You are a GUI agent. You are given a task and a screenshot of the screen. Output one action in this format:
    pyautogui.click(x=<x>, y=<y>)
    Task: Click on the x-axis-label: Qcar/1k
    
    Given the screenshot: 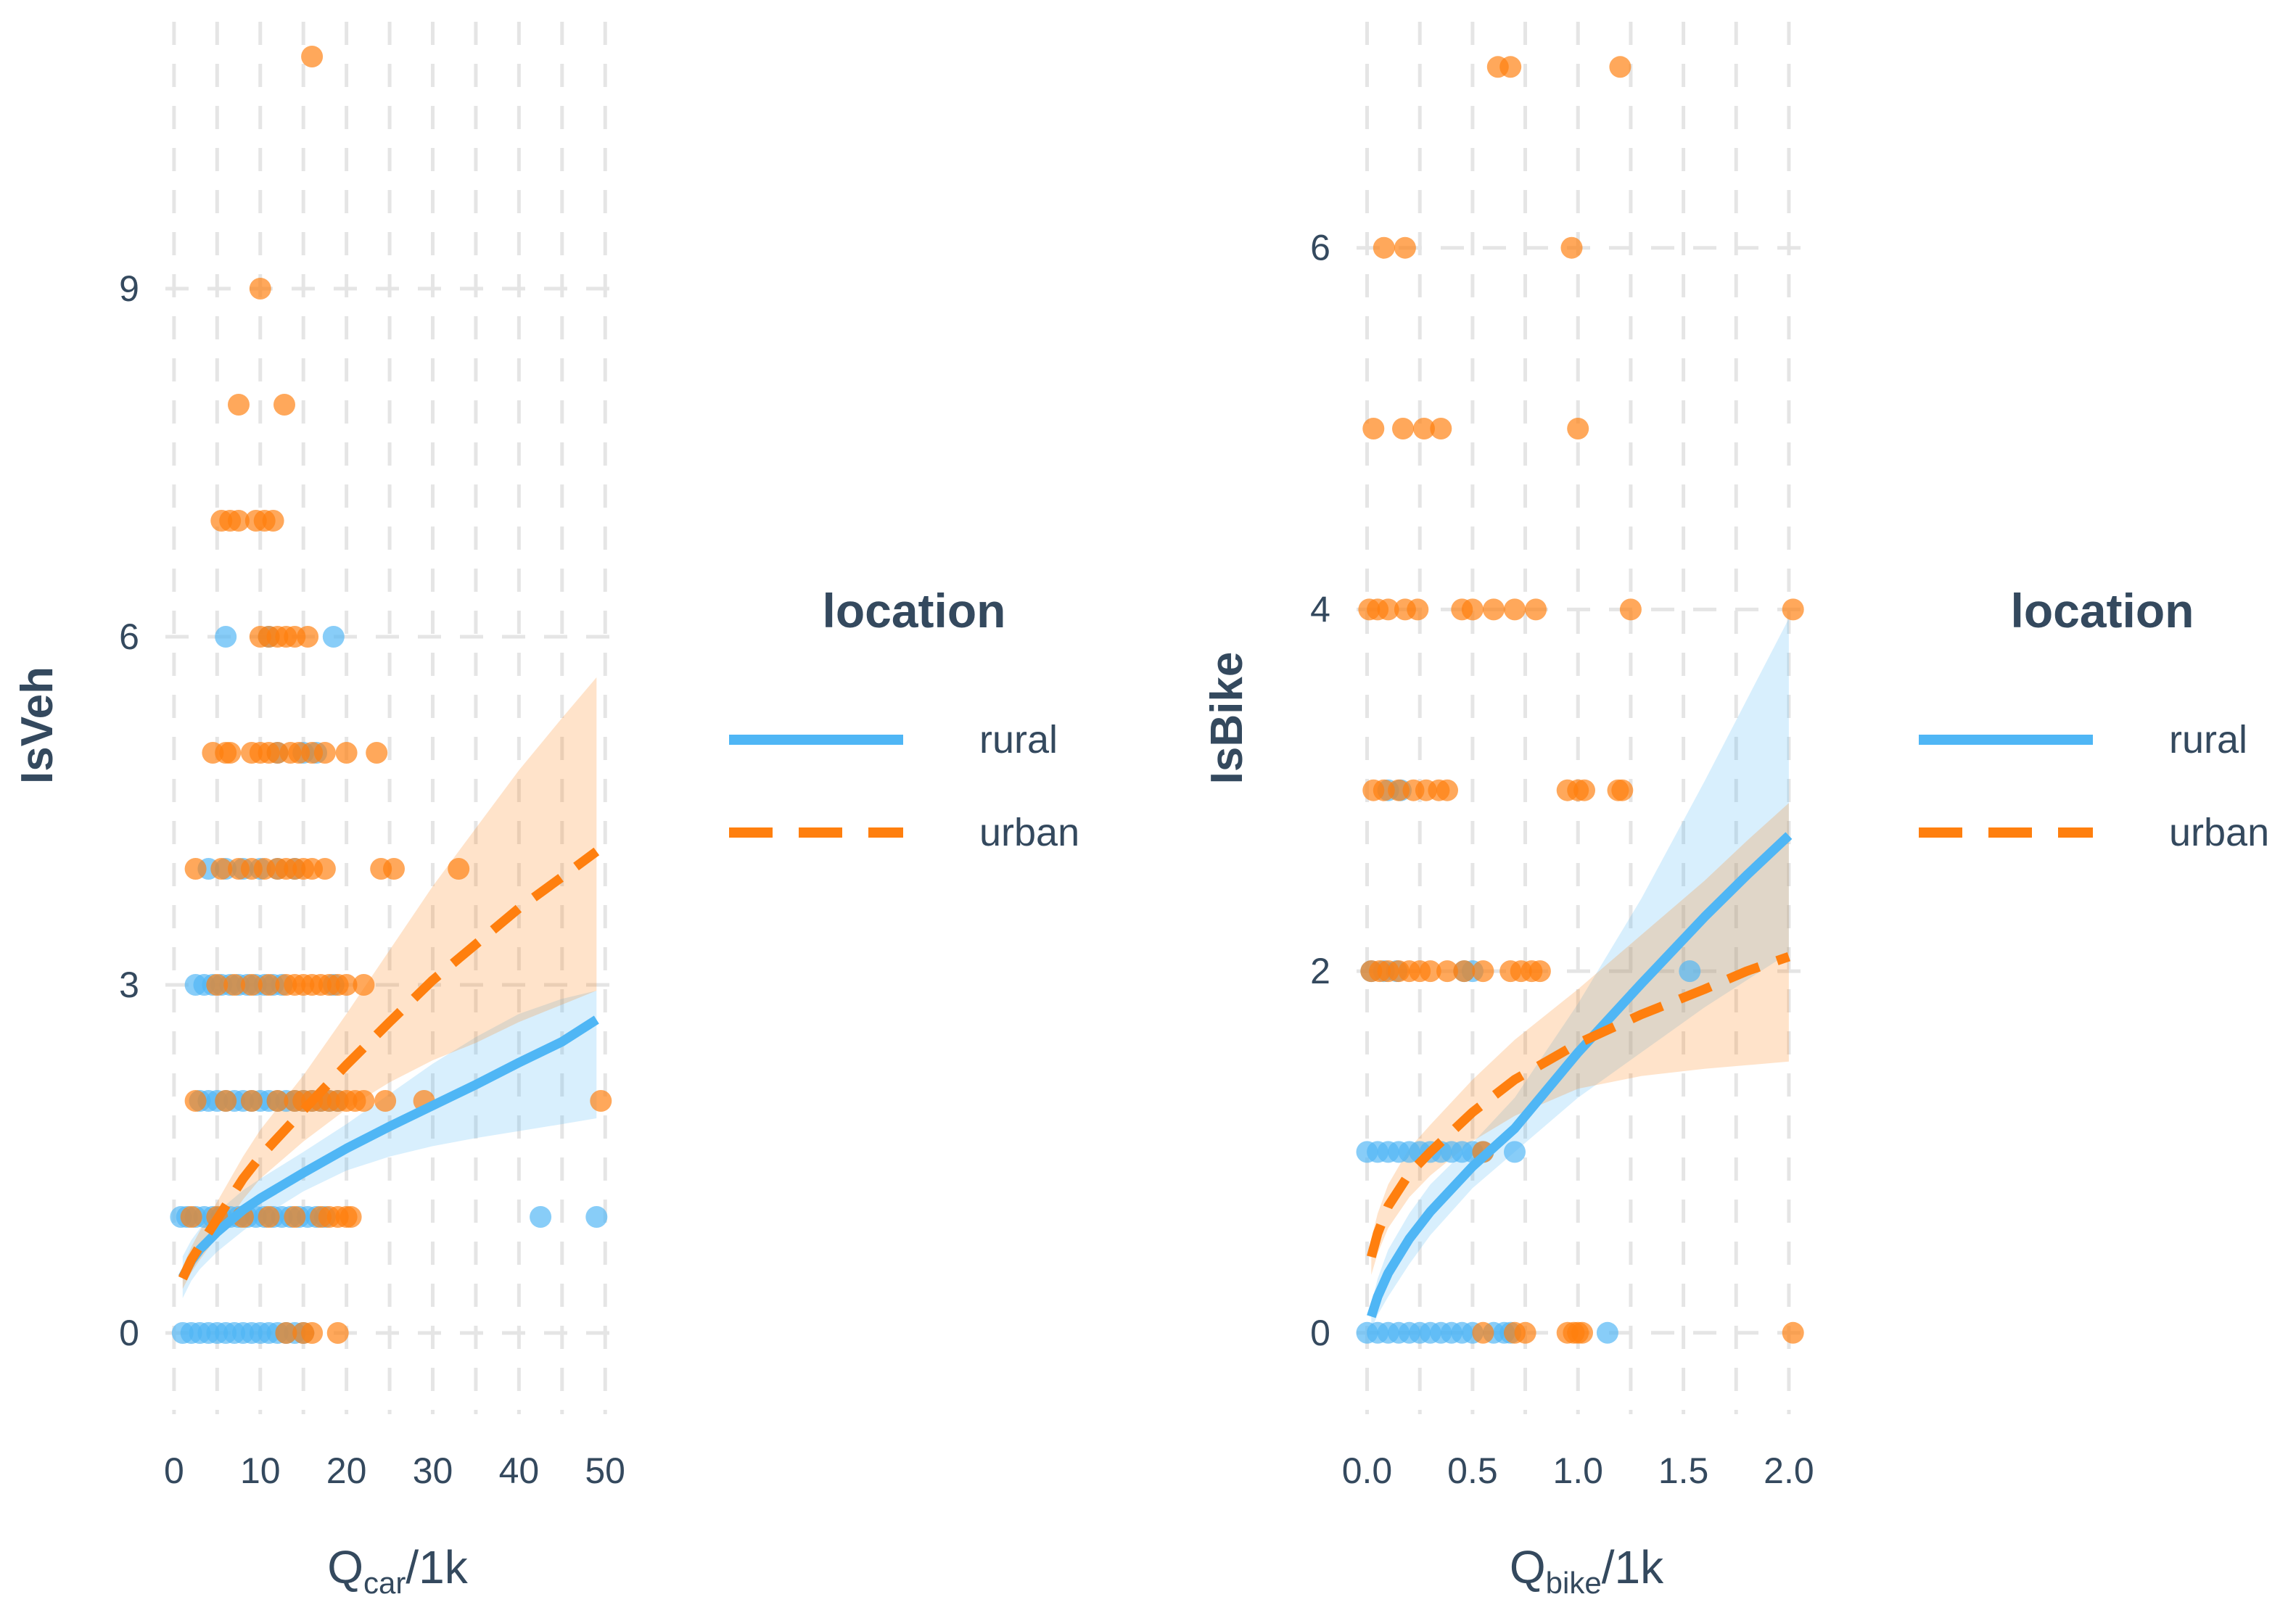 What is the action you would take?
    pyautogui.click(x=398, y=1571)
    